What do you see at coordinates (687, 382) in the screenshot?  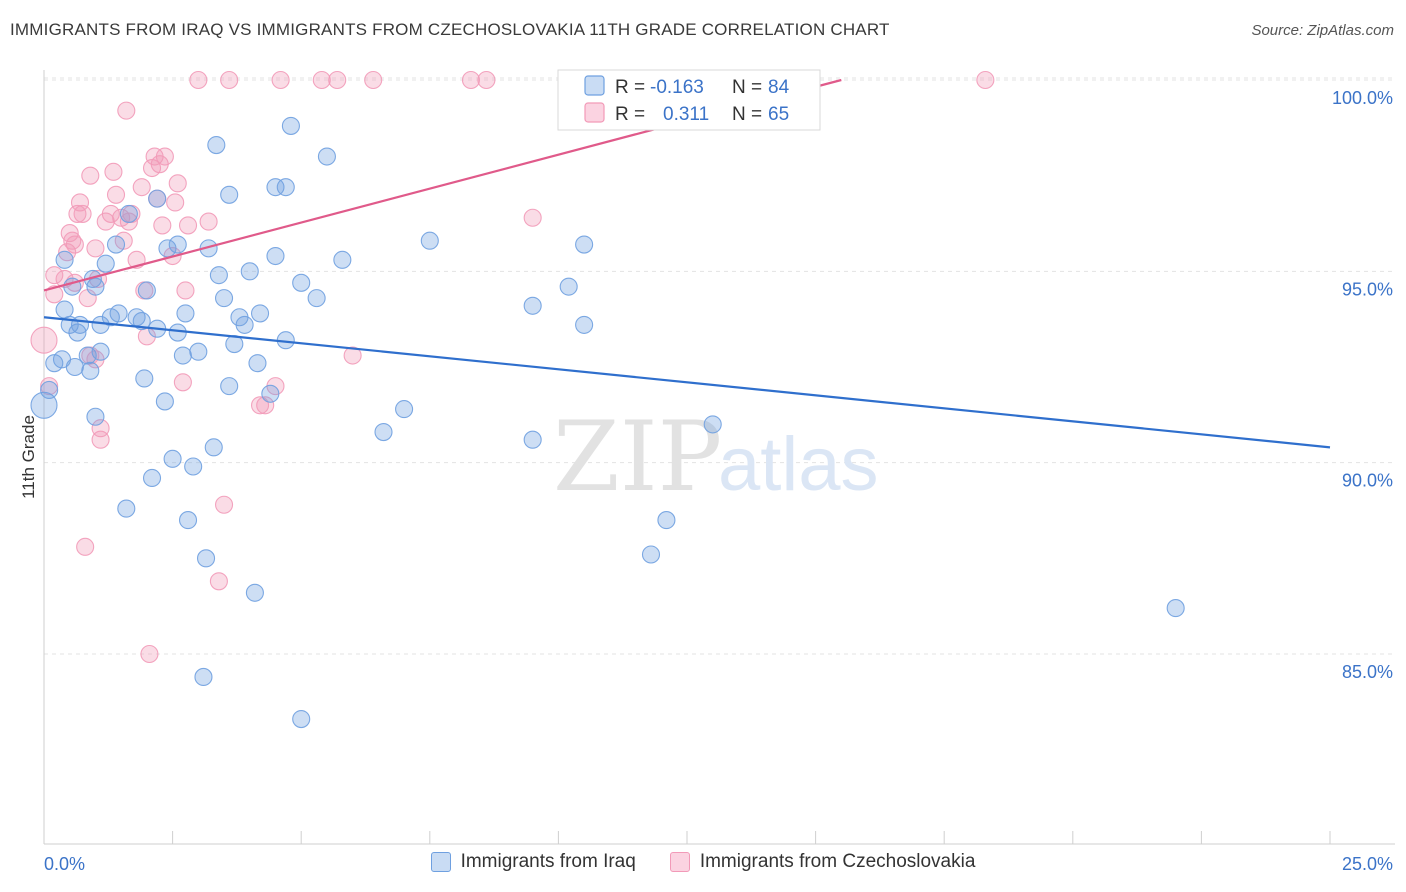 I see `trend-line-iraq` at bounding box center [687, 382].